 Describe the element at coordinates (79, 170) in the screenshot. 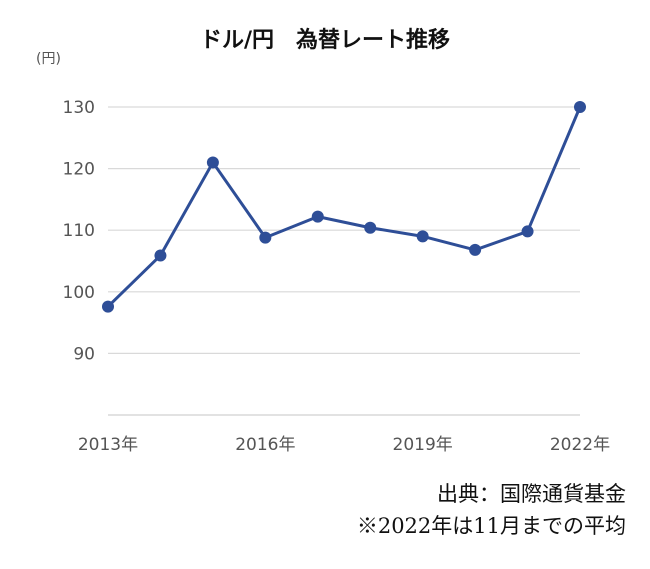

I see `y-tick-label-120: 120` at that location.